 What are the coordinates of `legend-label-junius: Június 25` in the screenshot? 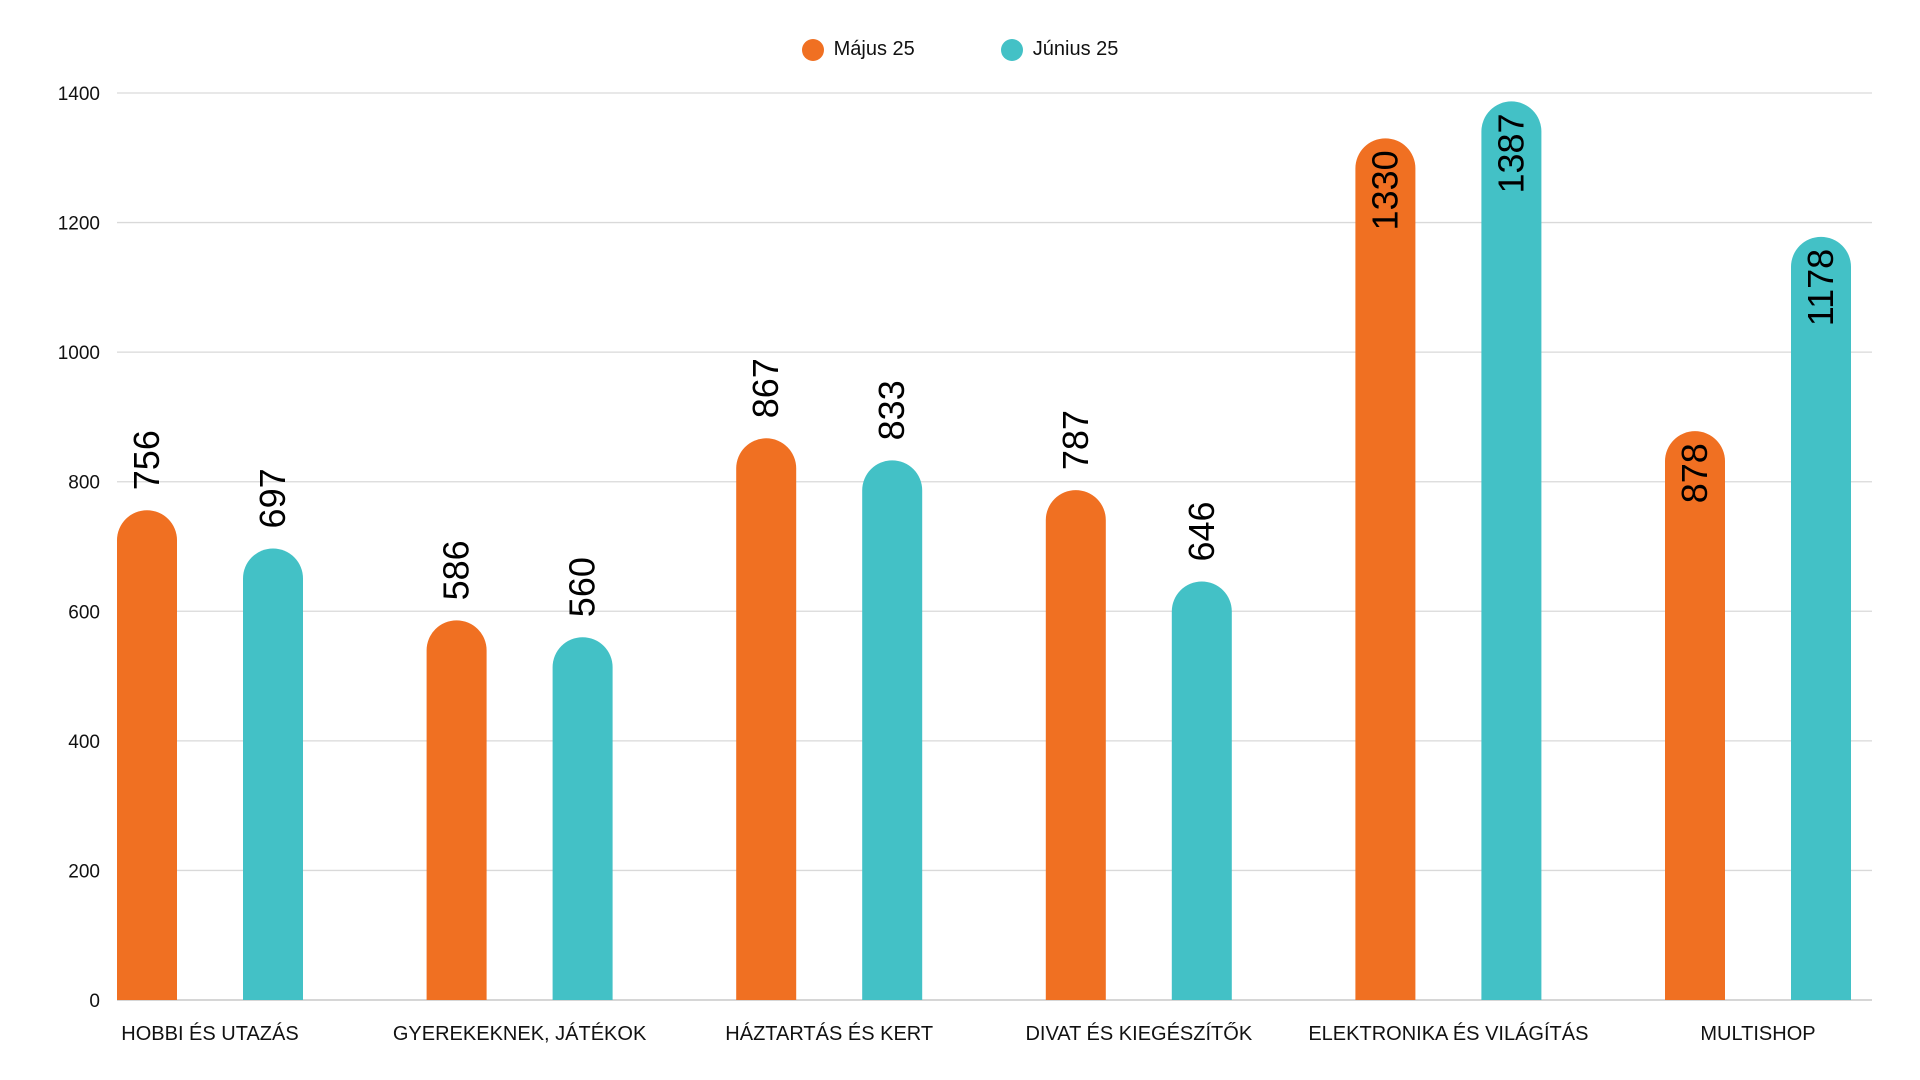 It's located at (1075, 49).